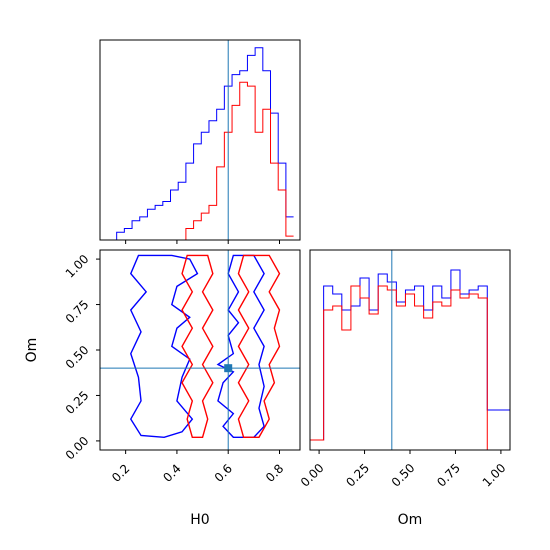  What do you see at coordinates (448, 475) in the screenshot?
I see `om-xtick-label-3: 0.75` at bounding box center [448, 475].